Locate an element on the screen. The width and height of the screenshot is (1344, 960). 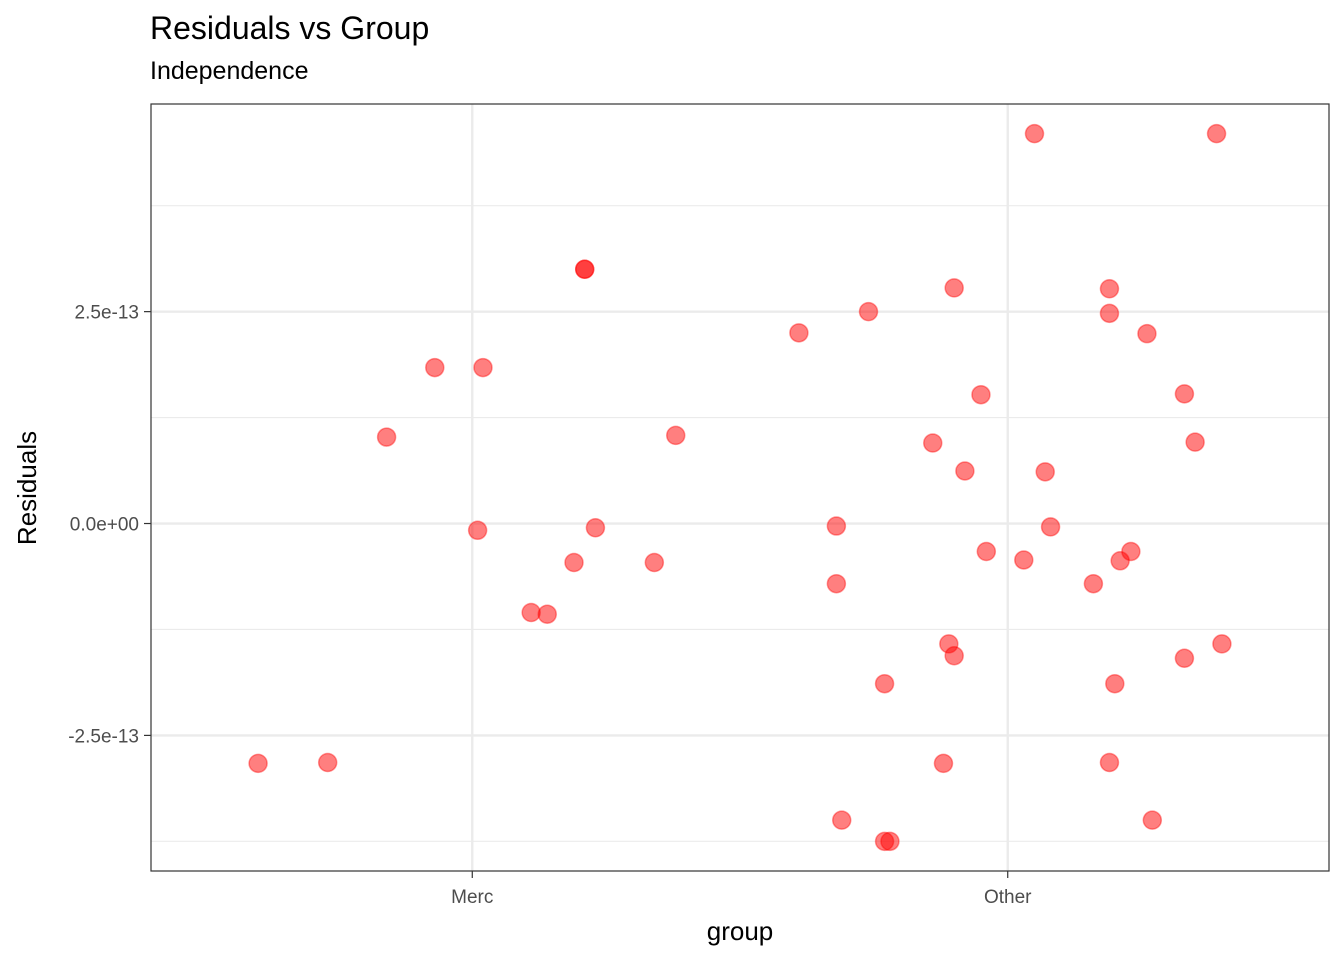
chart-title: Residuals vs Group is located at coordinates (290, 28).